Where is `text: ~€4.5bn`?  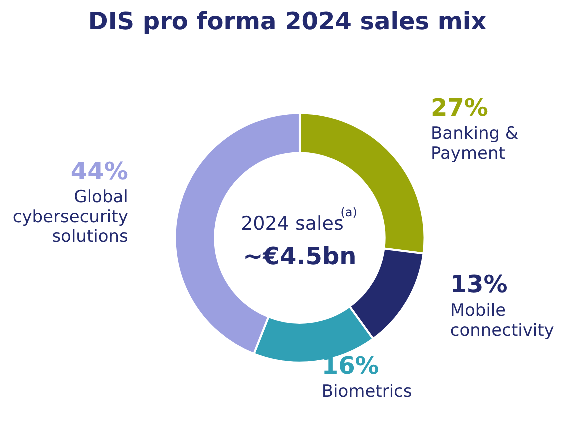 text: ~€4.5bn is located at coordinates (300, 256).